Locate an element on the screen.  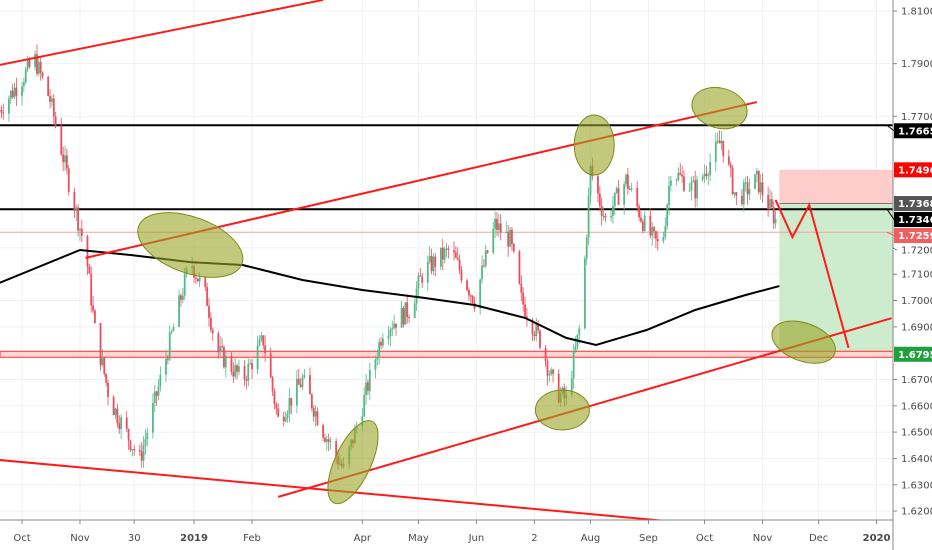
time-tick-label: Apr is located at coordinates (363, 538).